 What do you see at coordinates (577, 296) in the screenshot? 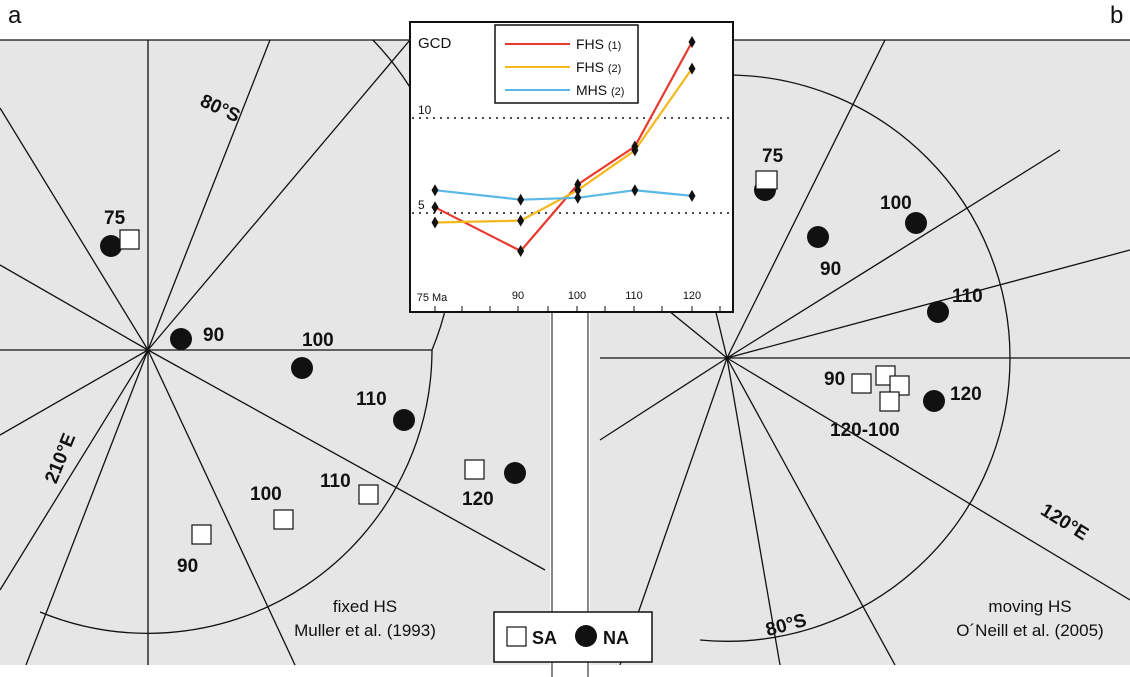
I see `inset-xtick-100: 100` at bounding box center [577, 296].